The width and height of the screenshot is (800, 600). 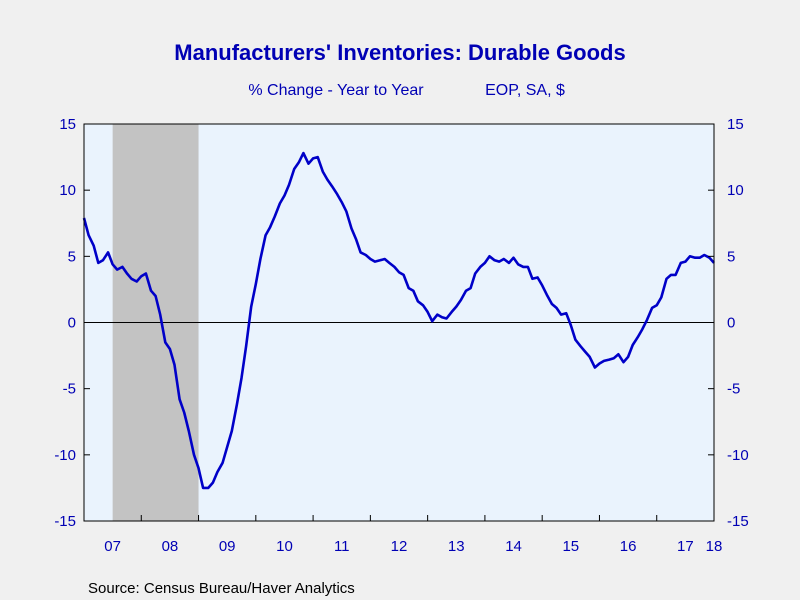 I want to click on source-note: Source: Census Bureau/Haver Analytics, so click(x=221, y=588).